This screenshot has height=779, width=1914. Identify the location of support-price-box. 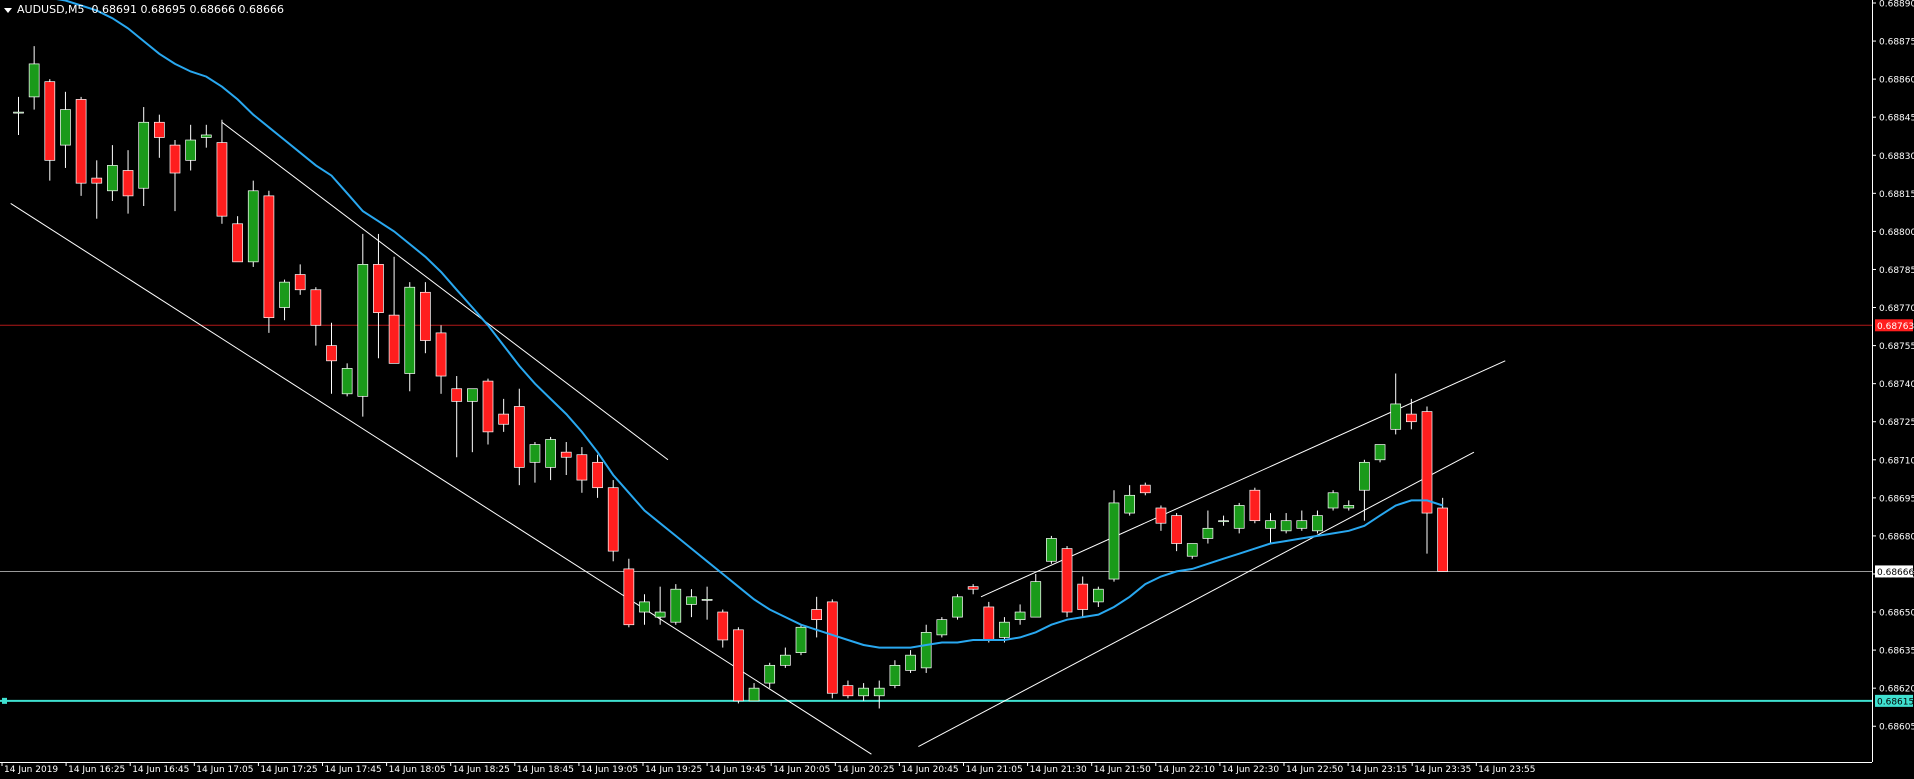
(1894, 700).